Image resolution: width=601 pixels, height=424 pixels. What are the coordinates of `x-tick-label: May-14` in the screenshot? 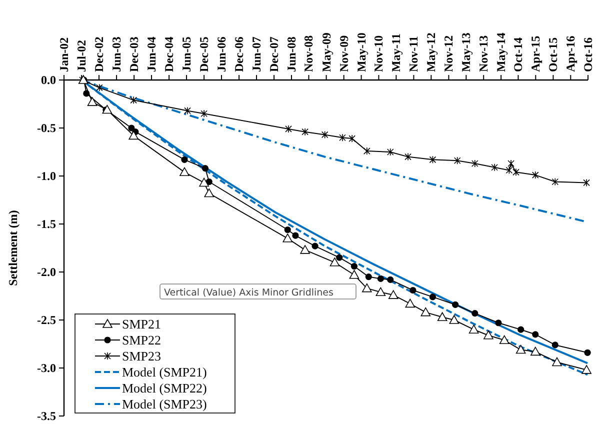 It's located at (501, 52).